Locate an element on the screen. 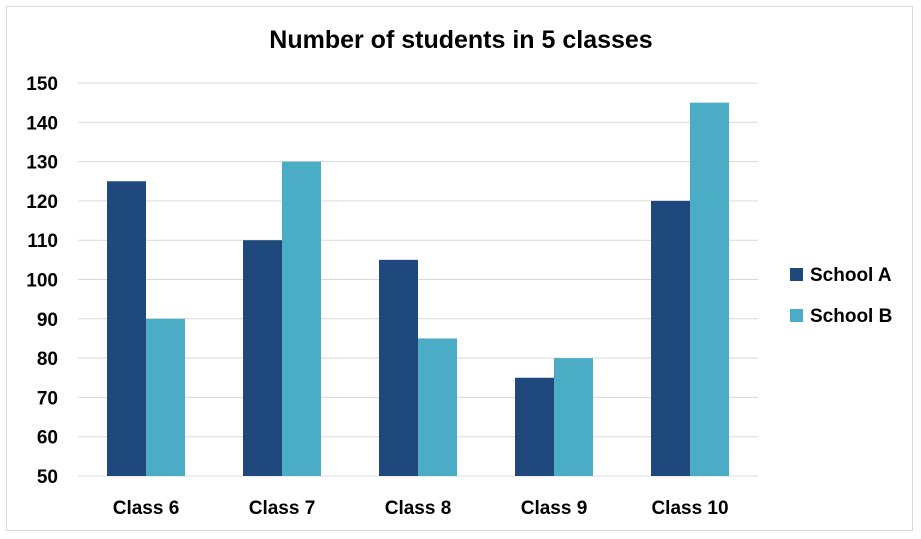 The height and width of the screenshot is (539, 921). x-tick-label: Class 8 is located at coordinates (418, 508).